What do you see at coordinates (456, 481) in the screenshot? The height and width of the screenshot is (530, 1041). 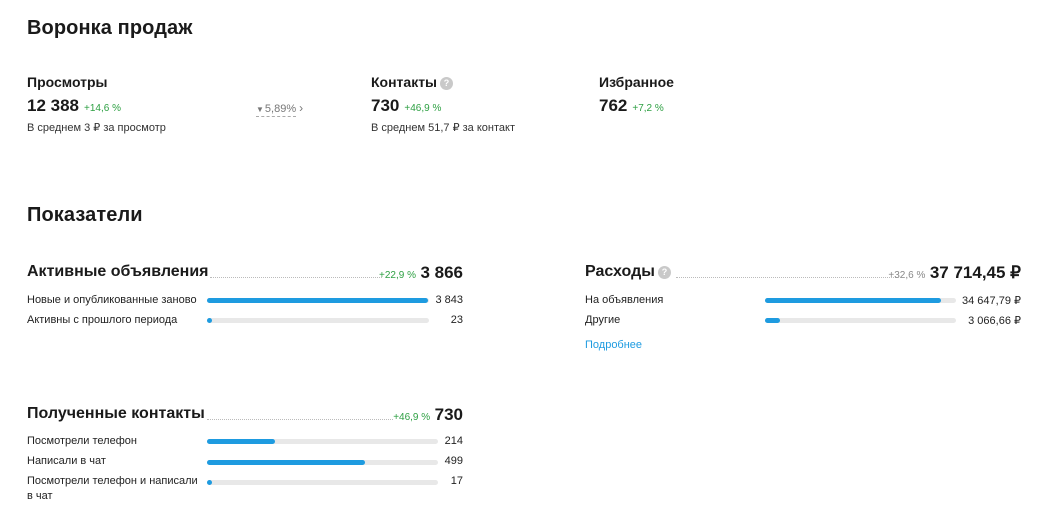 I see `contacts-received-row-value: 17` at bounding box center [456, 481].